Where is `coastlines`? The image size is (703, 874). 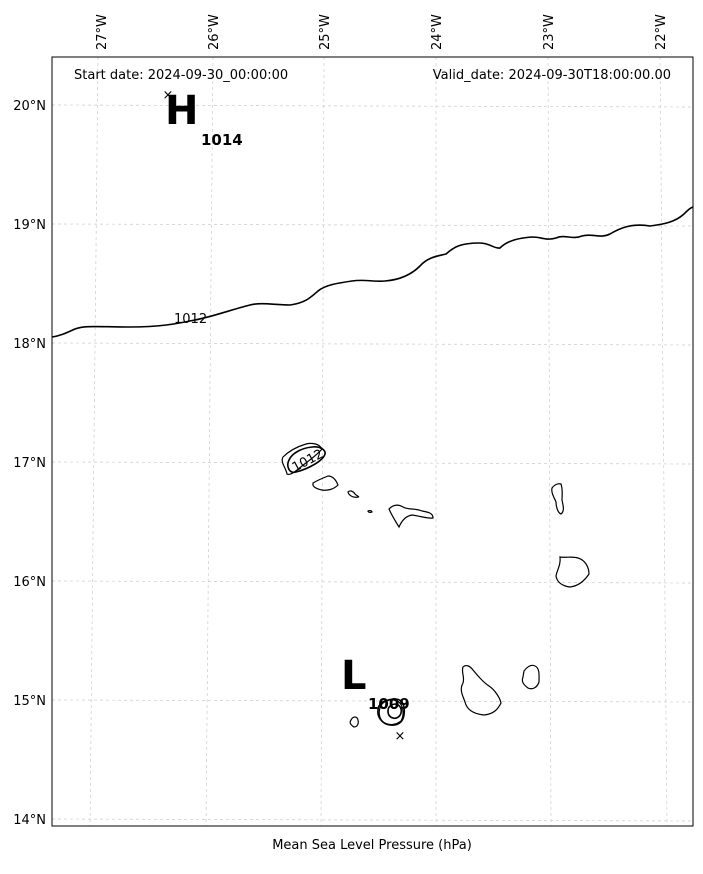 coastlines is located at coordinates (435, 585).